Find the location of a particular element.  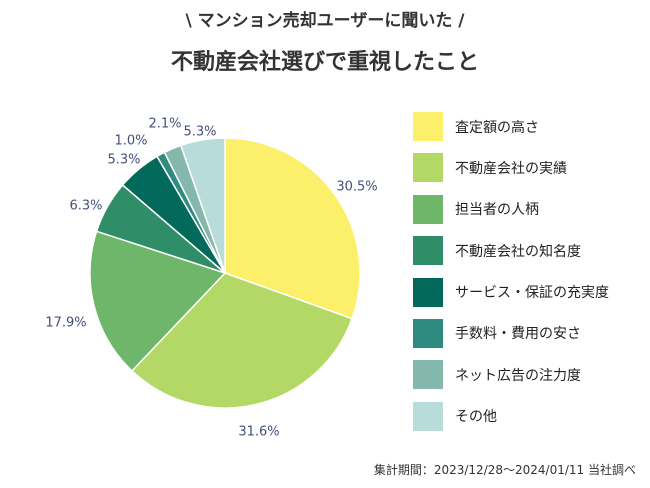

legend-label: 不動産会社の実績 is located at coordinates (511, 168).